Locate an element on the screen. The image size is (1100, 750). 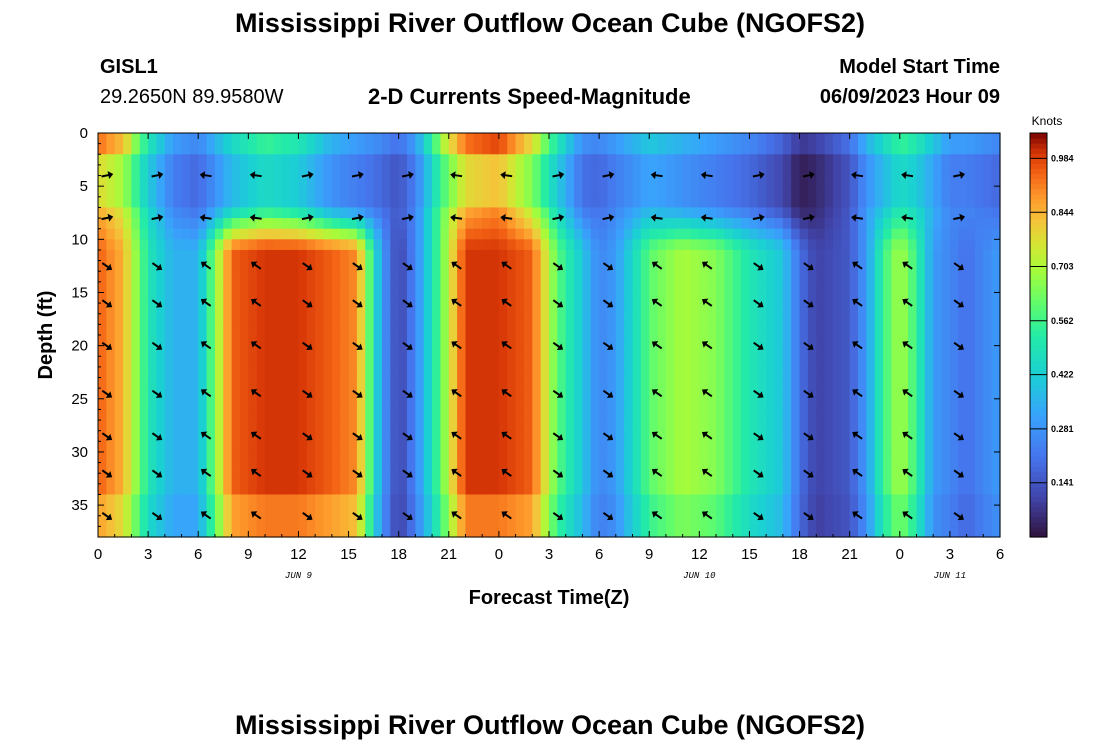
station-id: GISL1 is located at coordinates (129, 67).